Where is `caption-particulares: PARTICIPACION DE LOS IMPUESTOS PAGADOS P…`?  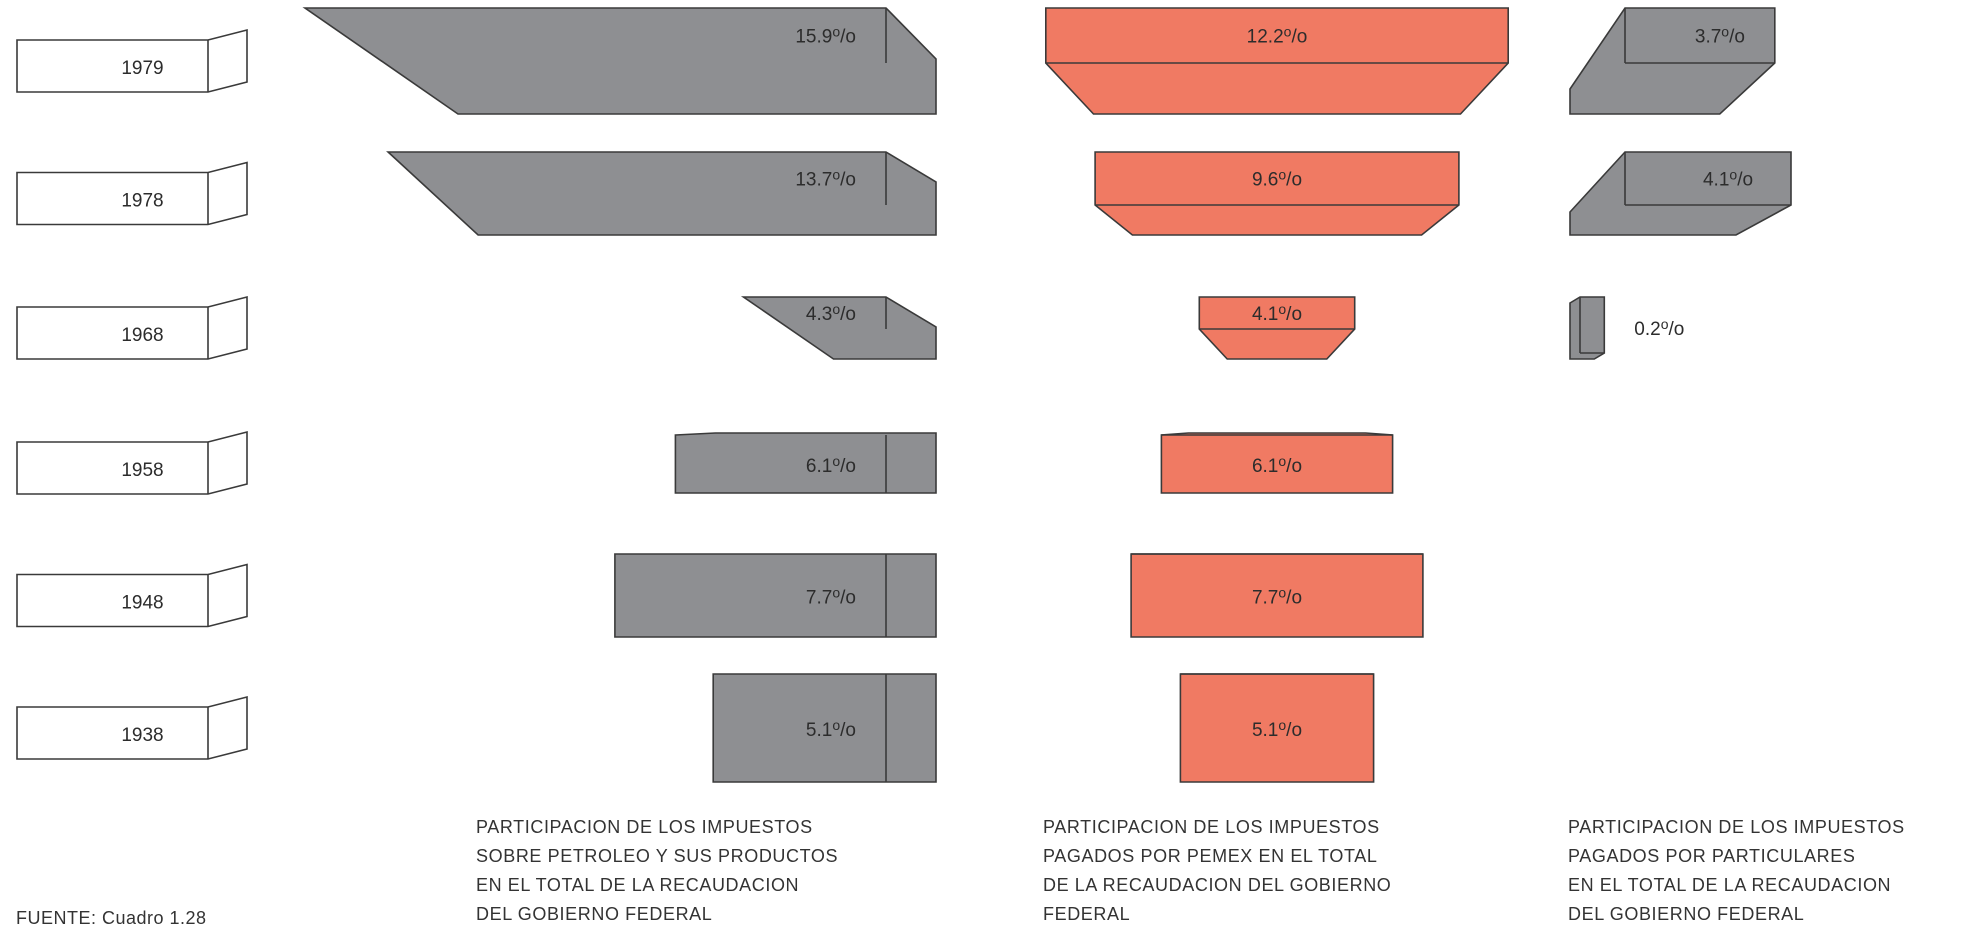 caption-particulares: PARTICIPACION DE LOS IMPUESTOS PAGADOS P… is located at coordinates (1736, 871).